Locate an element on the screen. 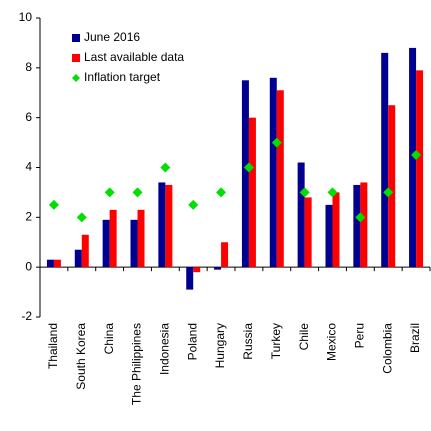 The height and width of the screenshot is (431, 431). x-tick-label: Thailand is located at coordinates (53, 346).